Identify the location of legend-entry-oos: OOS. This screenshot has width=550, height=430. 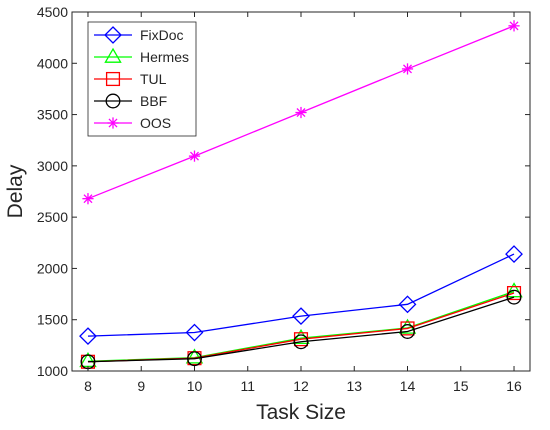
(132, 123).